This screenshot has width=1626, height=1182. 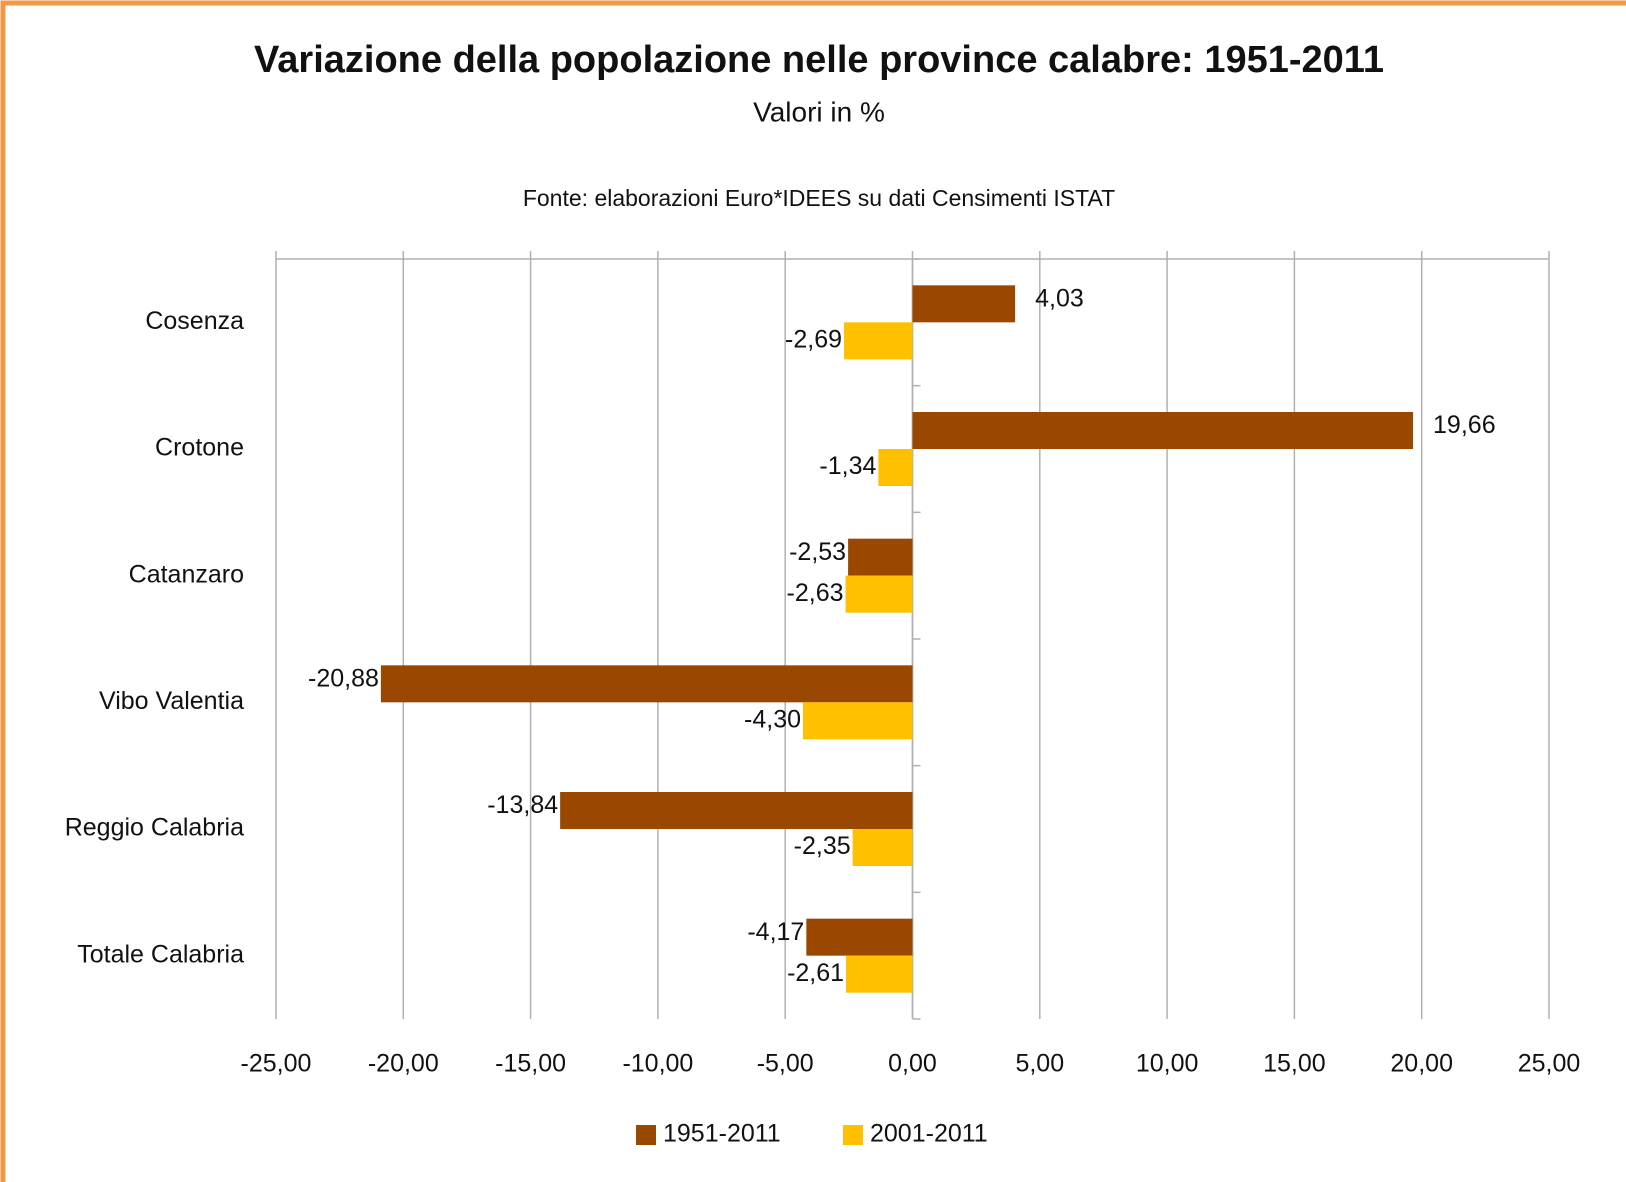 What do you see at coordinates (657, 1064) in the screenshot?
I see `x-tick-label: -10,00` at bounding box center [657, 1064].